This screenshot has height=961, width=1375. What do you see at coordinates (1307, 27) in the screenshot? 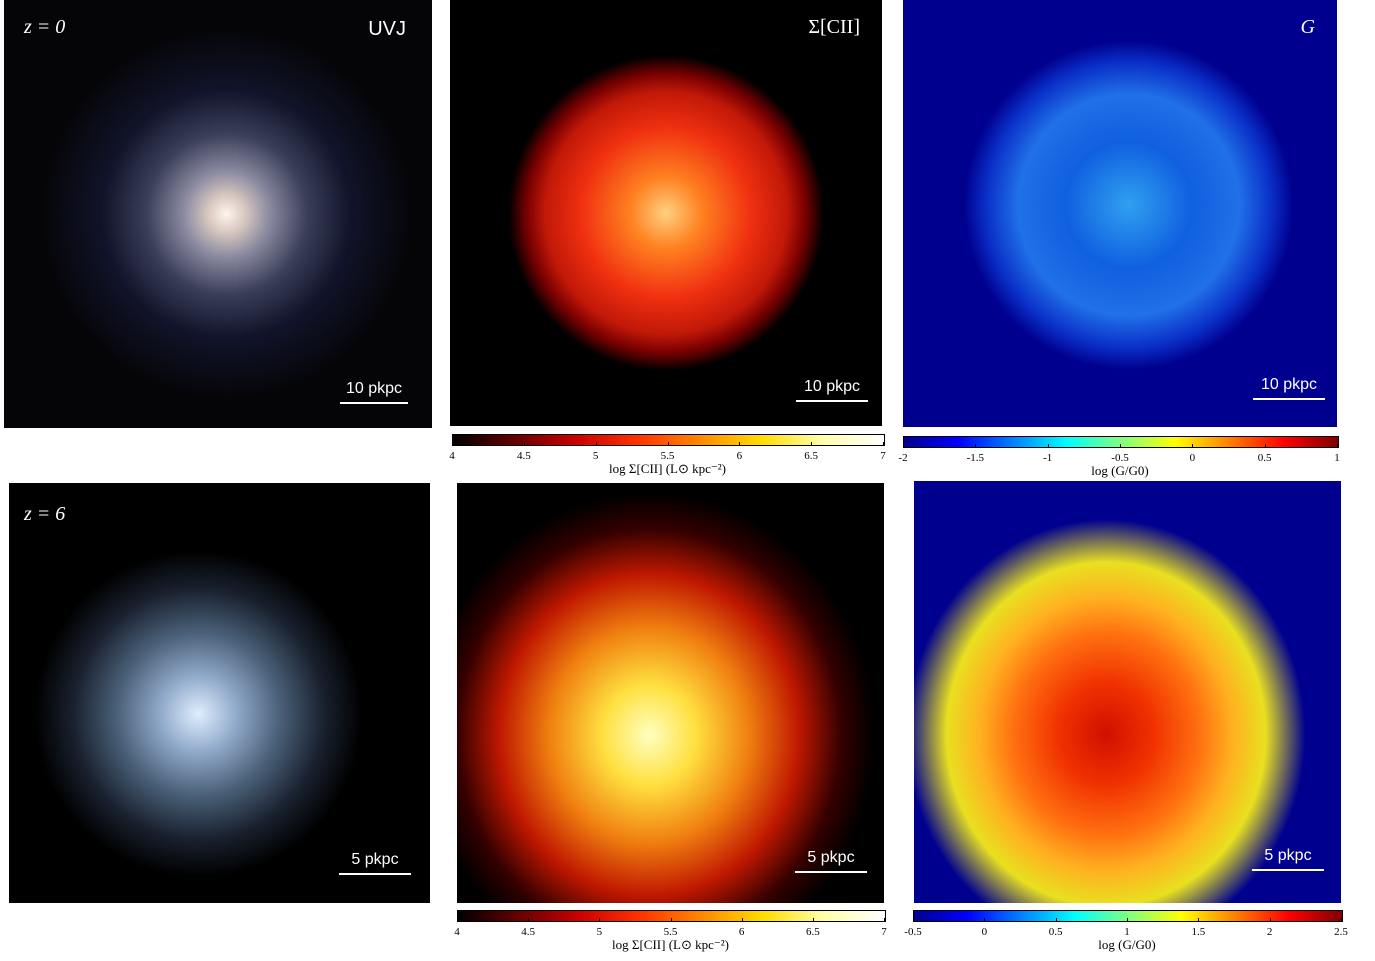
I see `panel-title: G` at bounding box center [1307, 27].